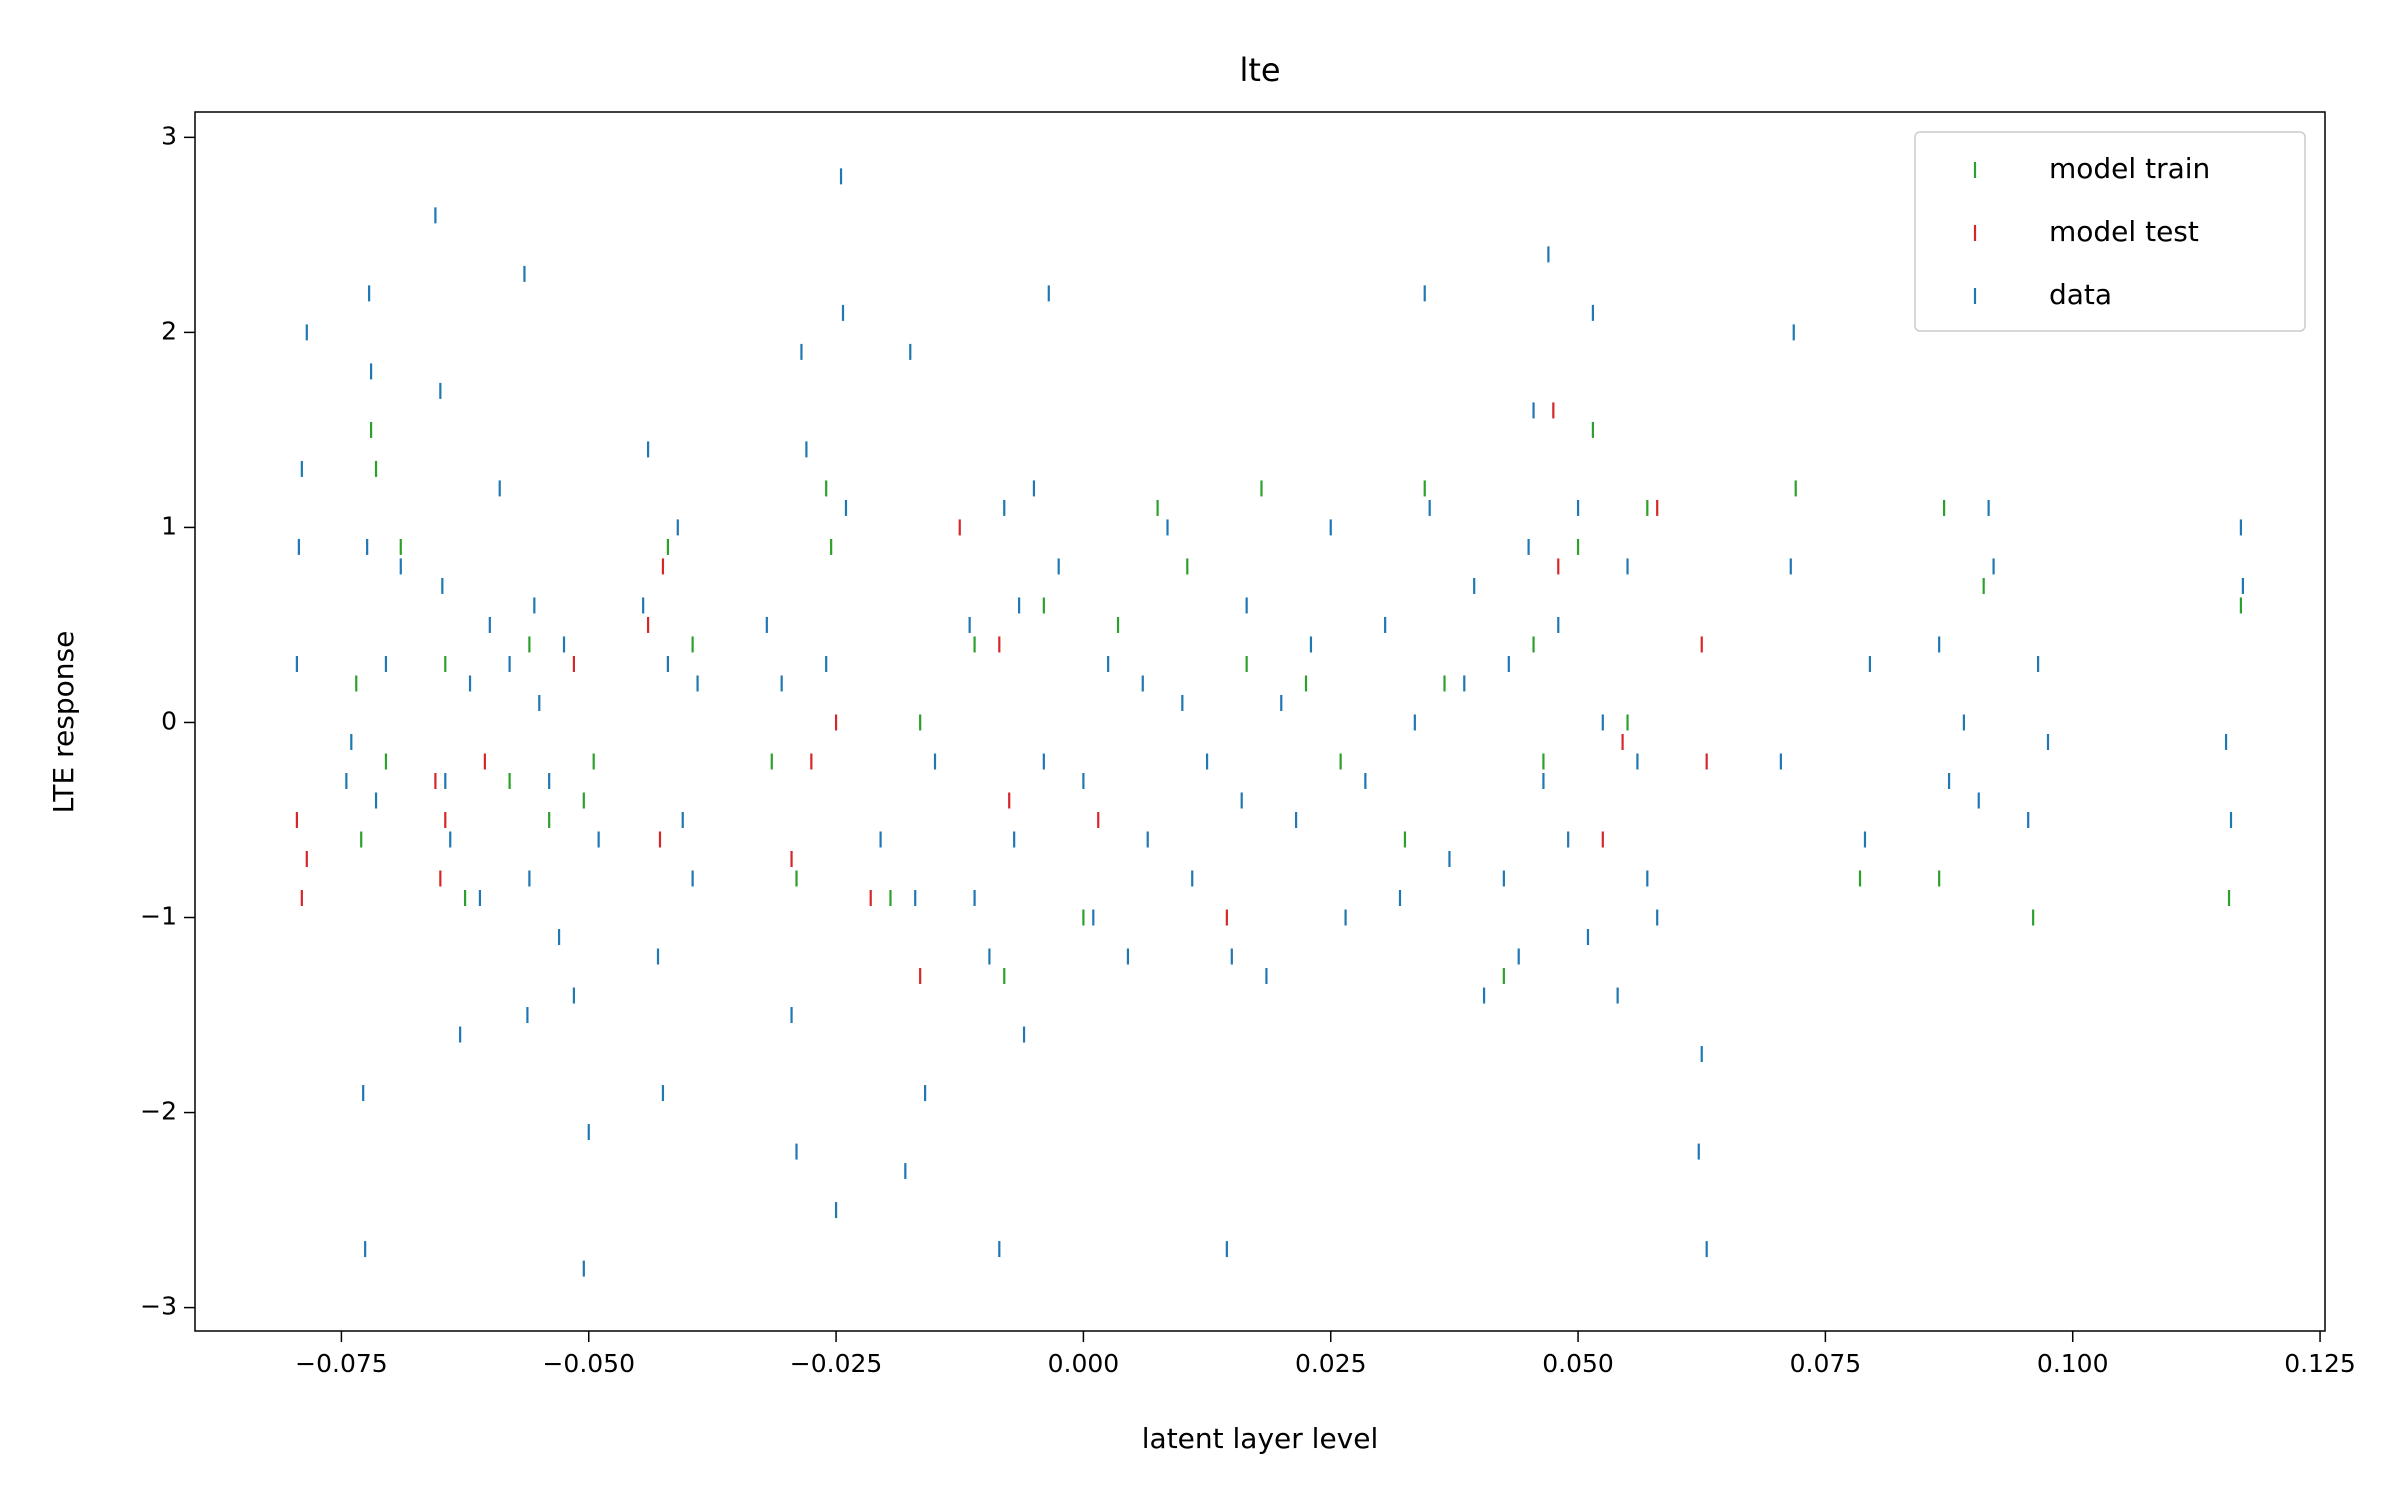  I want to click on y-tick-label: −1, so click(158, 916).